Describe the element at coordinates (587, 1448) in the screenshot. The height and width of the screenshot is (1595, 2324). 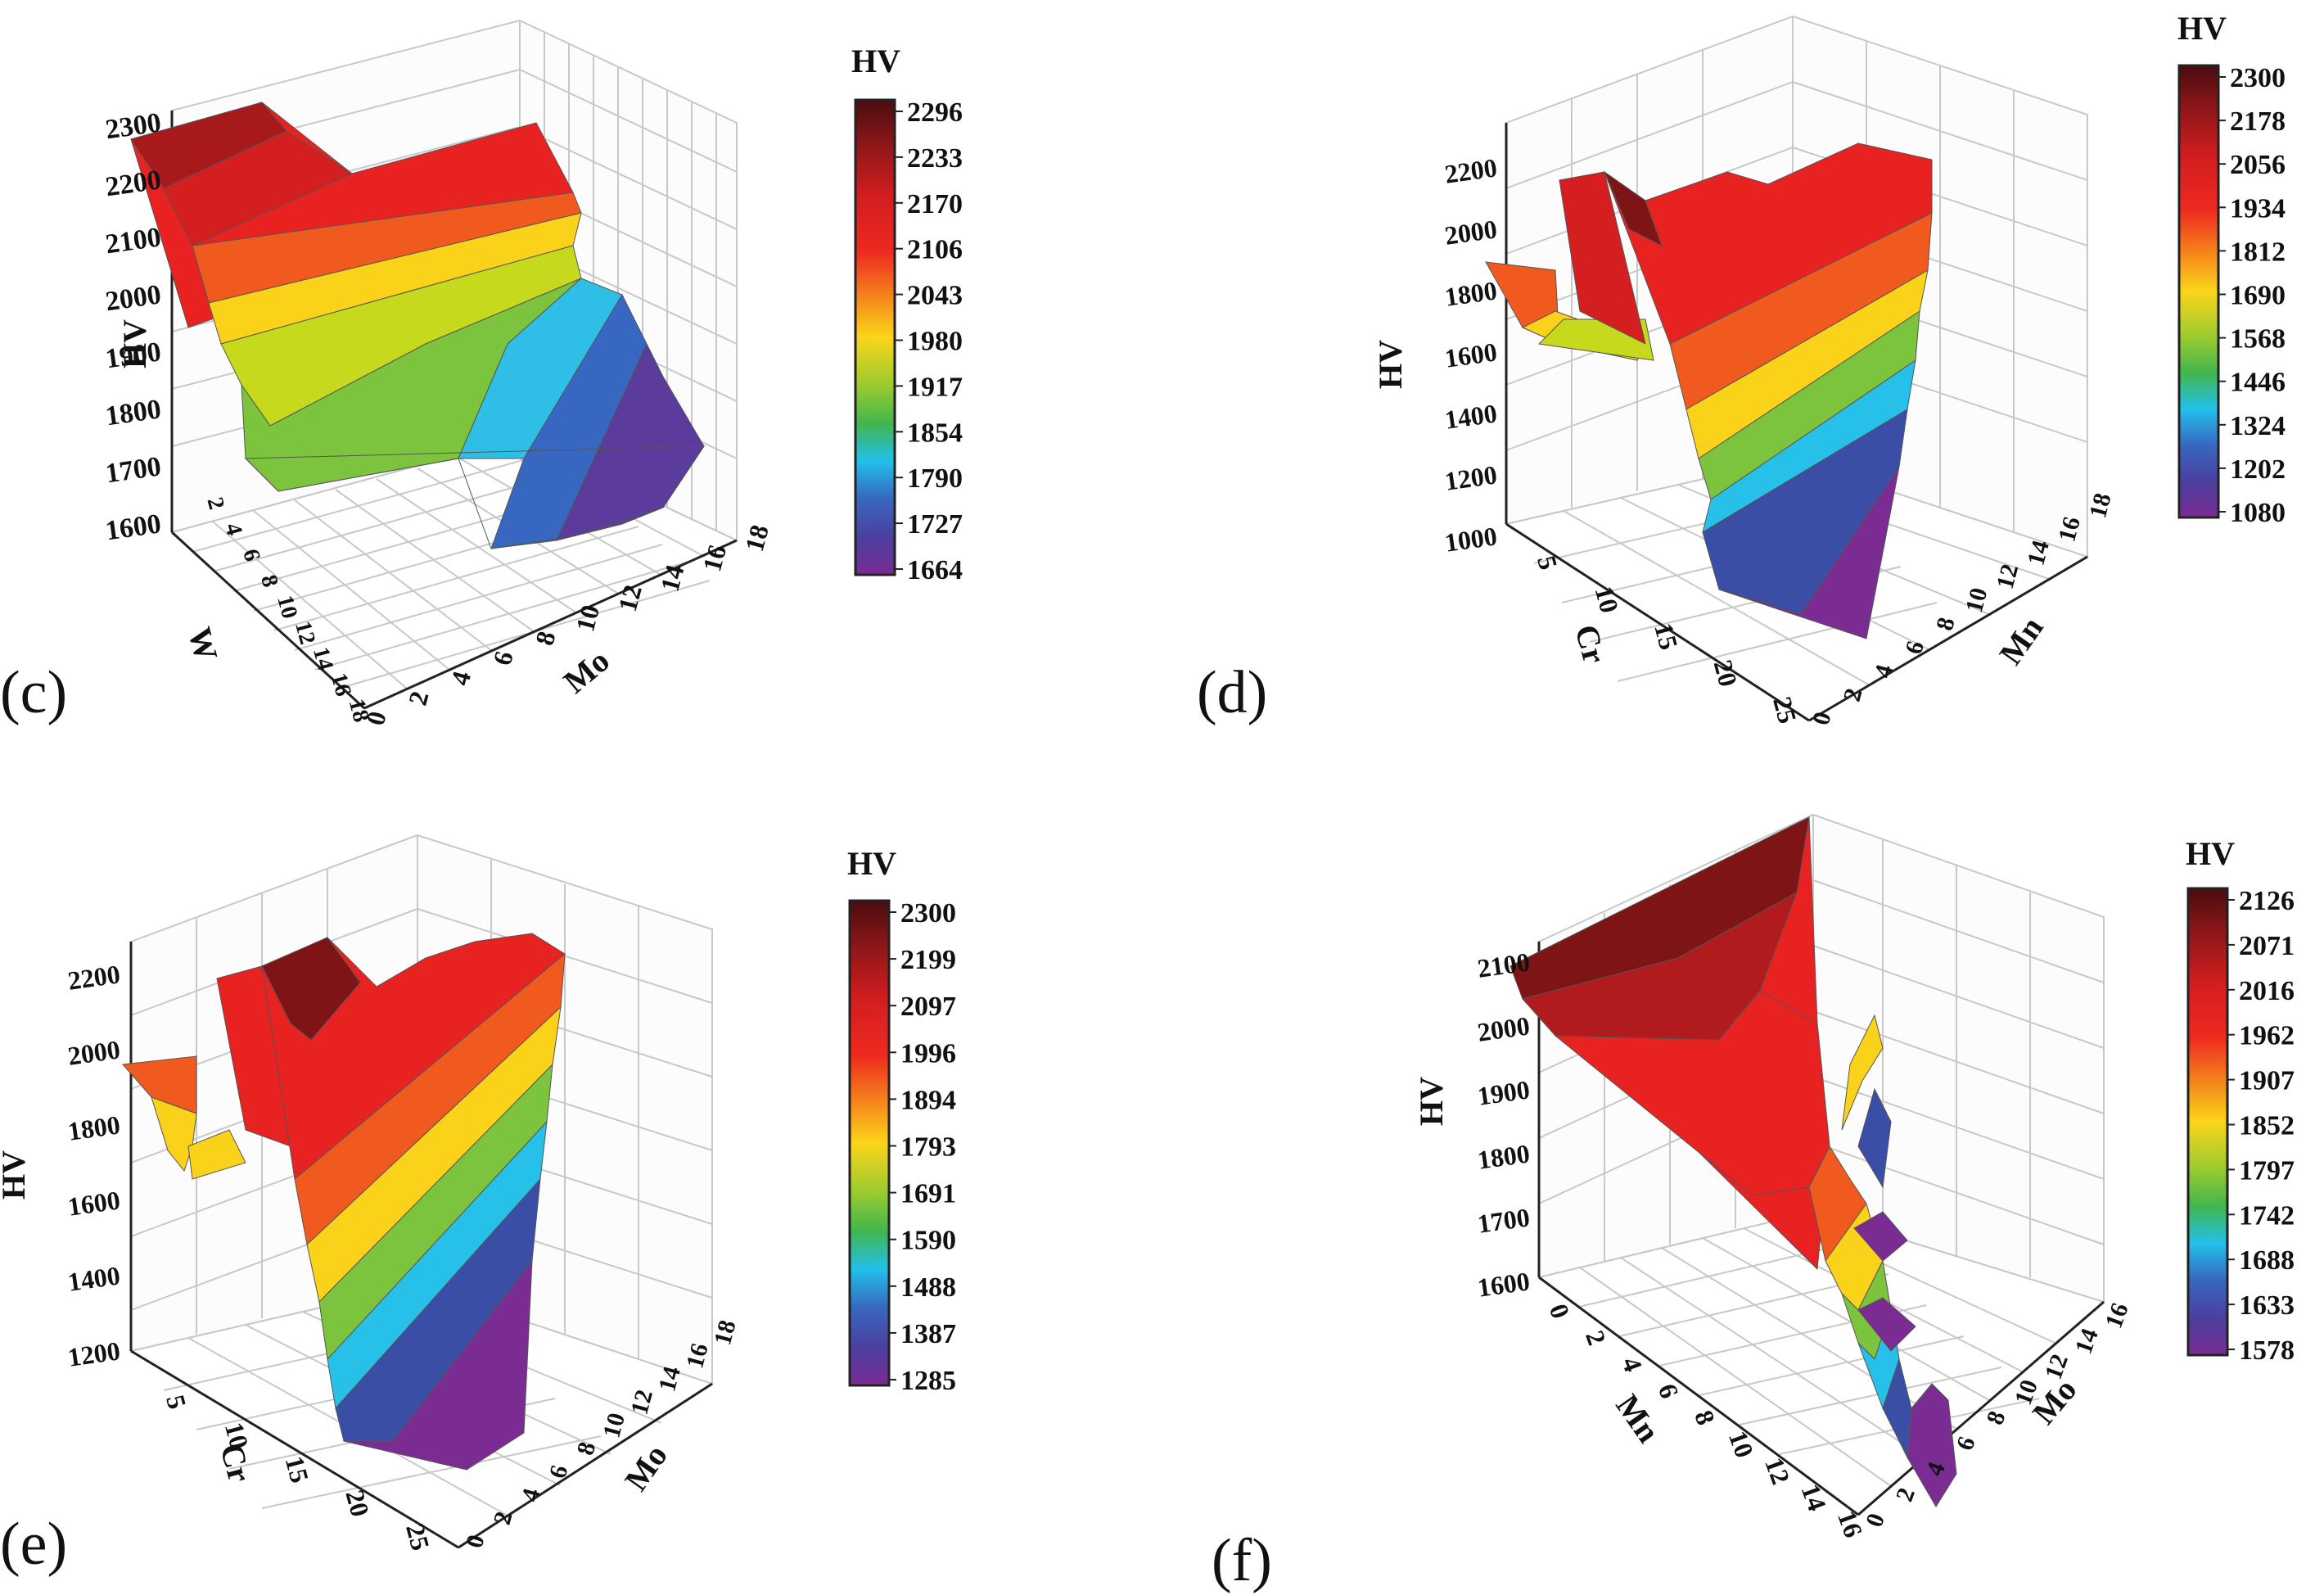
I see `panel-e-y-tick: 8` at that location.